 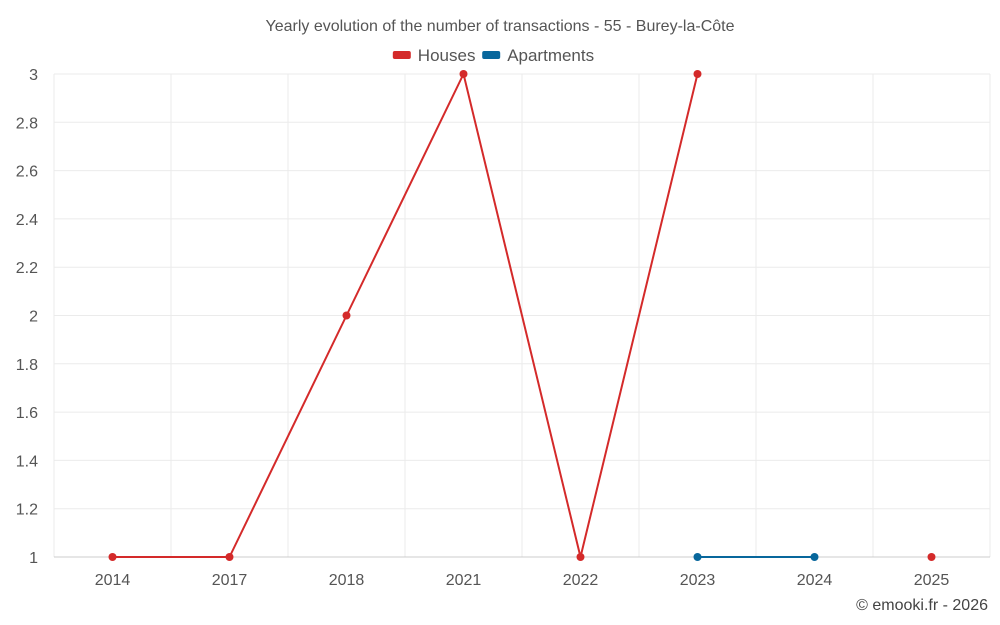 What do you see at coordinates (550, 55) in the screenshot?
I see `legend-label: Apartments` at bounding box center [550, 55].